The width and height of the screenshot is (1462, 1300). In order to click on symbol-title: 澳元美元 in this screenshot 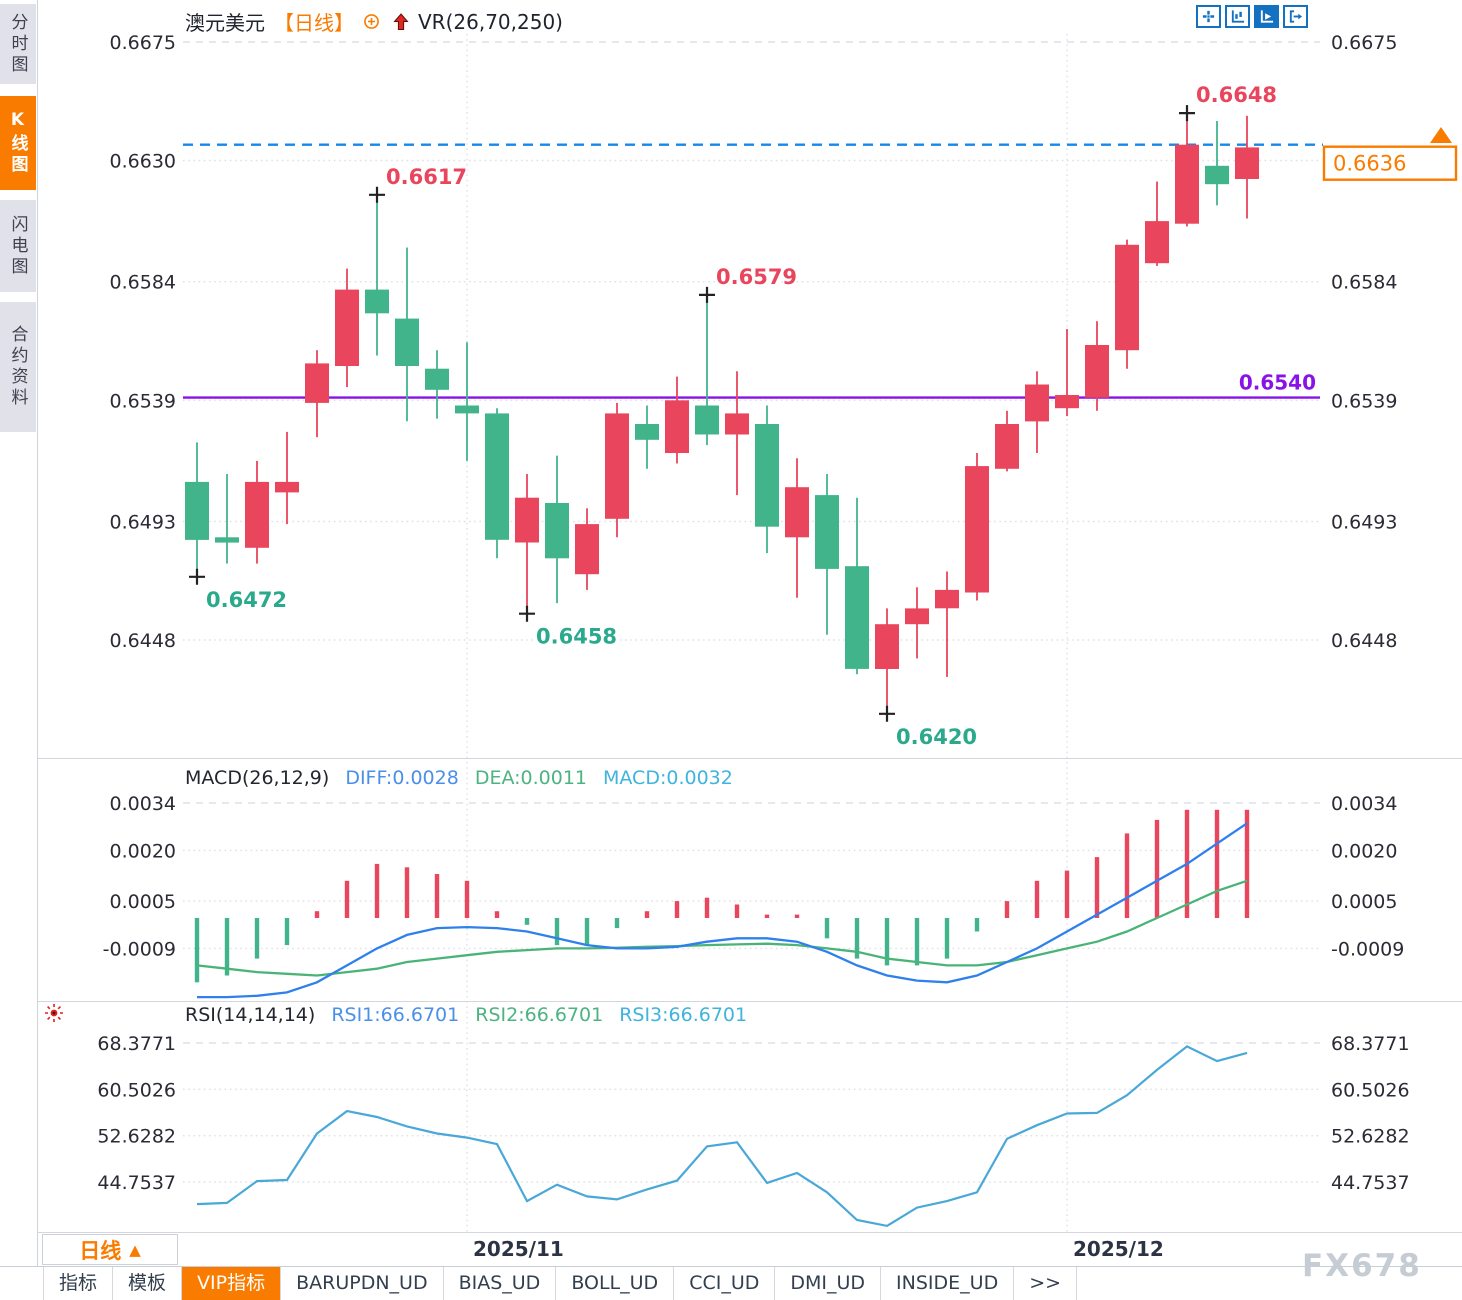, I will do `click(225, 23)`.